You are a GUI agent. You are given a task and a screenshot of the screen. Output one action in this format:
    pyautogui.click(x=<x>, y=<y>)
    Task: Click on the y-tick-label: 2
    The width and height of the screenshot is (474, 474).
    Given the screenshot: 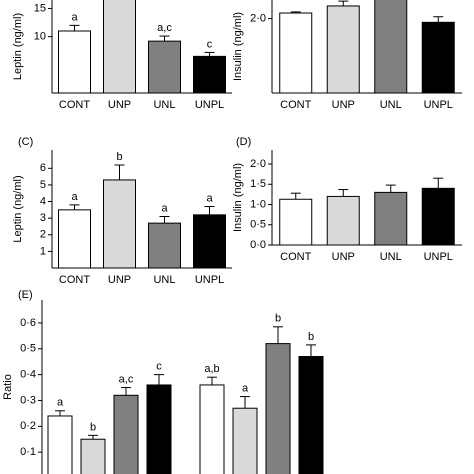 What is the action you would take?
    pyautogui.click(x=43, y=235)
    